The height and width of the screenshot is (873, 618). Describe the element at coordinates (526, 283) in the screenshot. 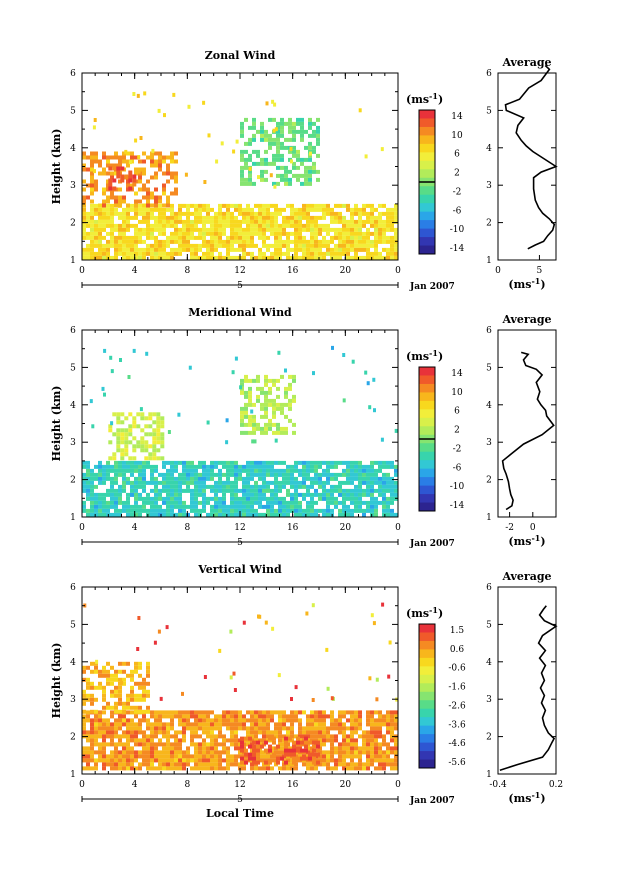

I see `average-unit: (ms-1)` at that location.